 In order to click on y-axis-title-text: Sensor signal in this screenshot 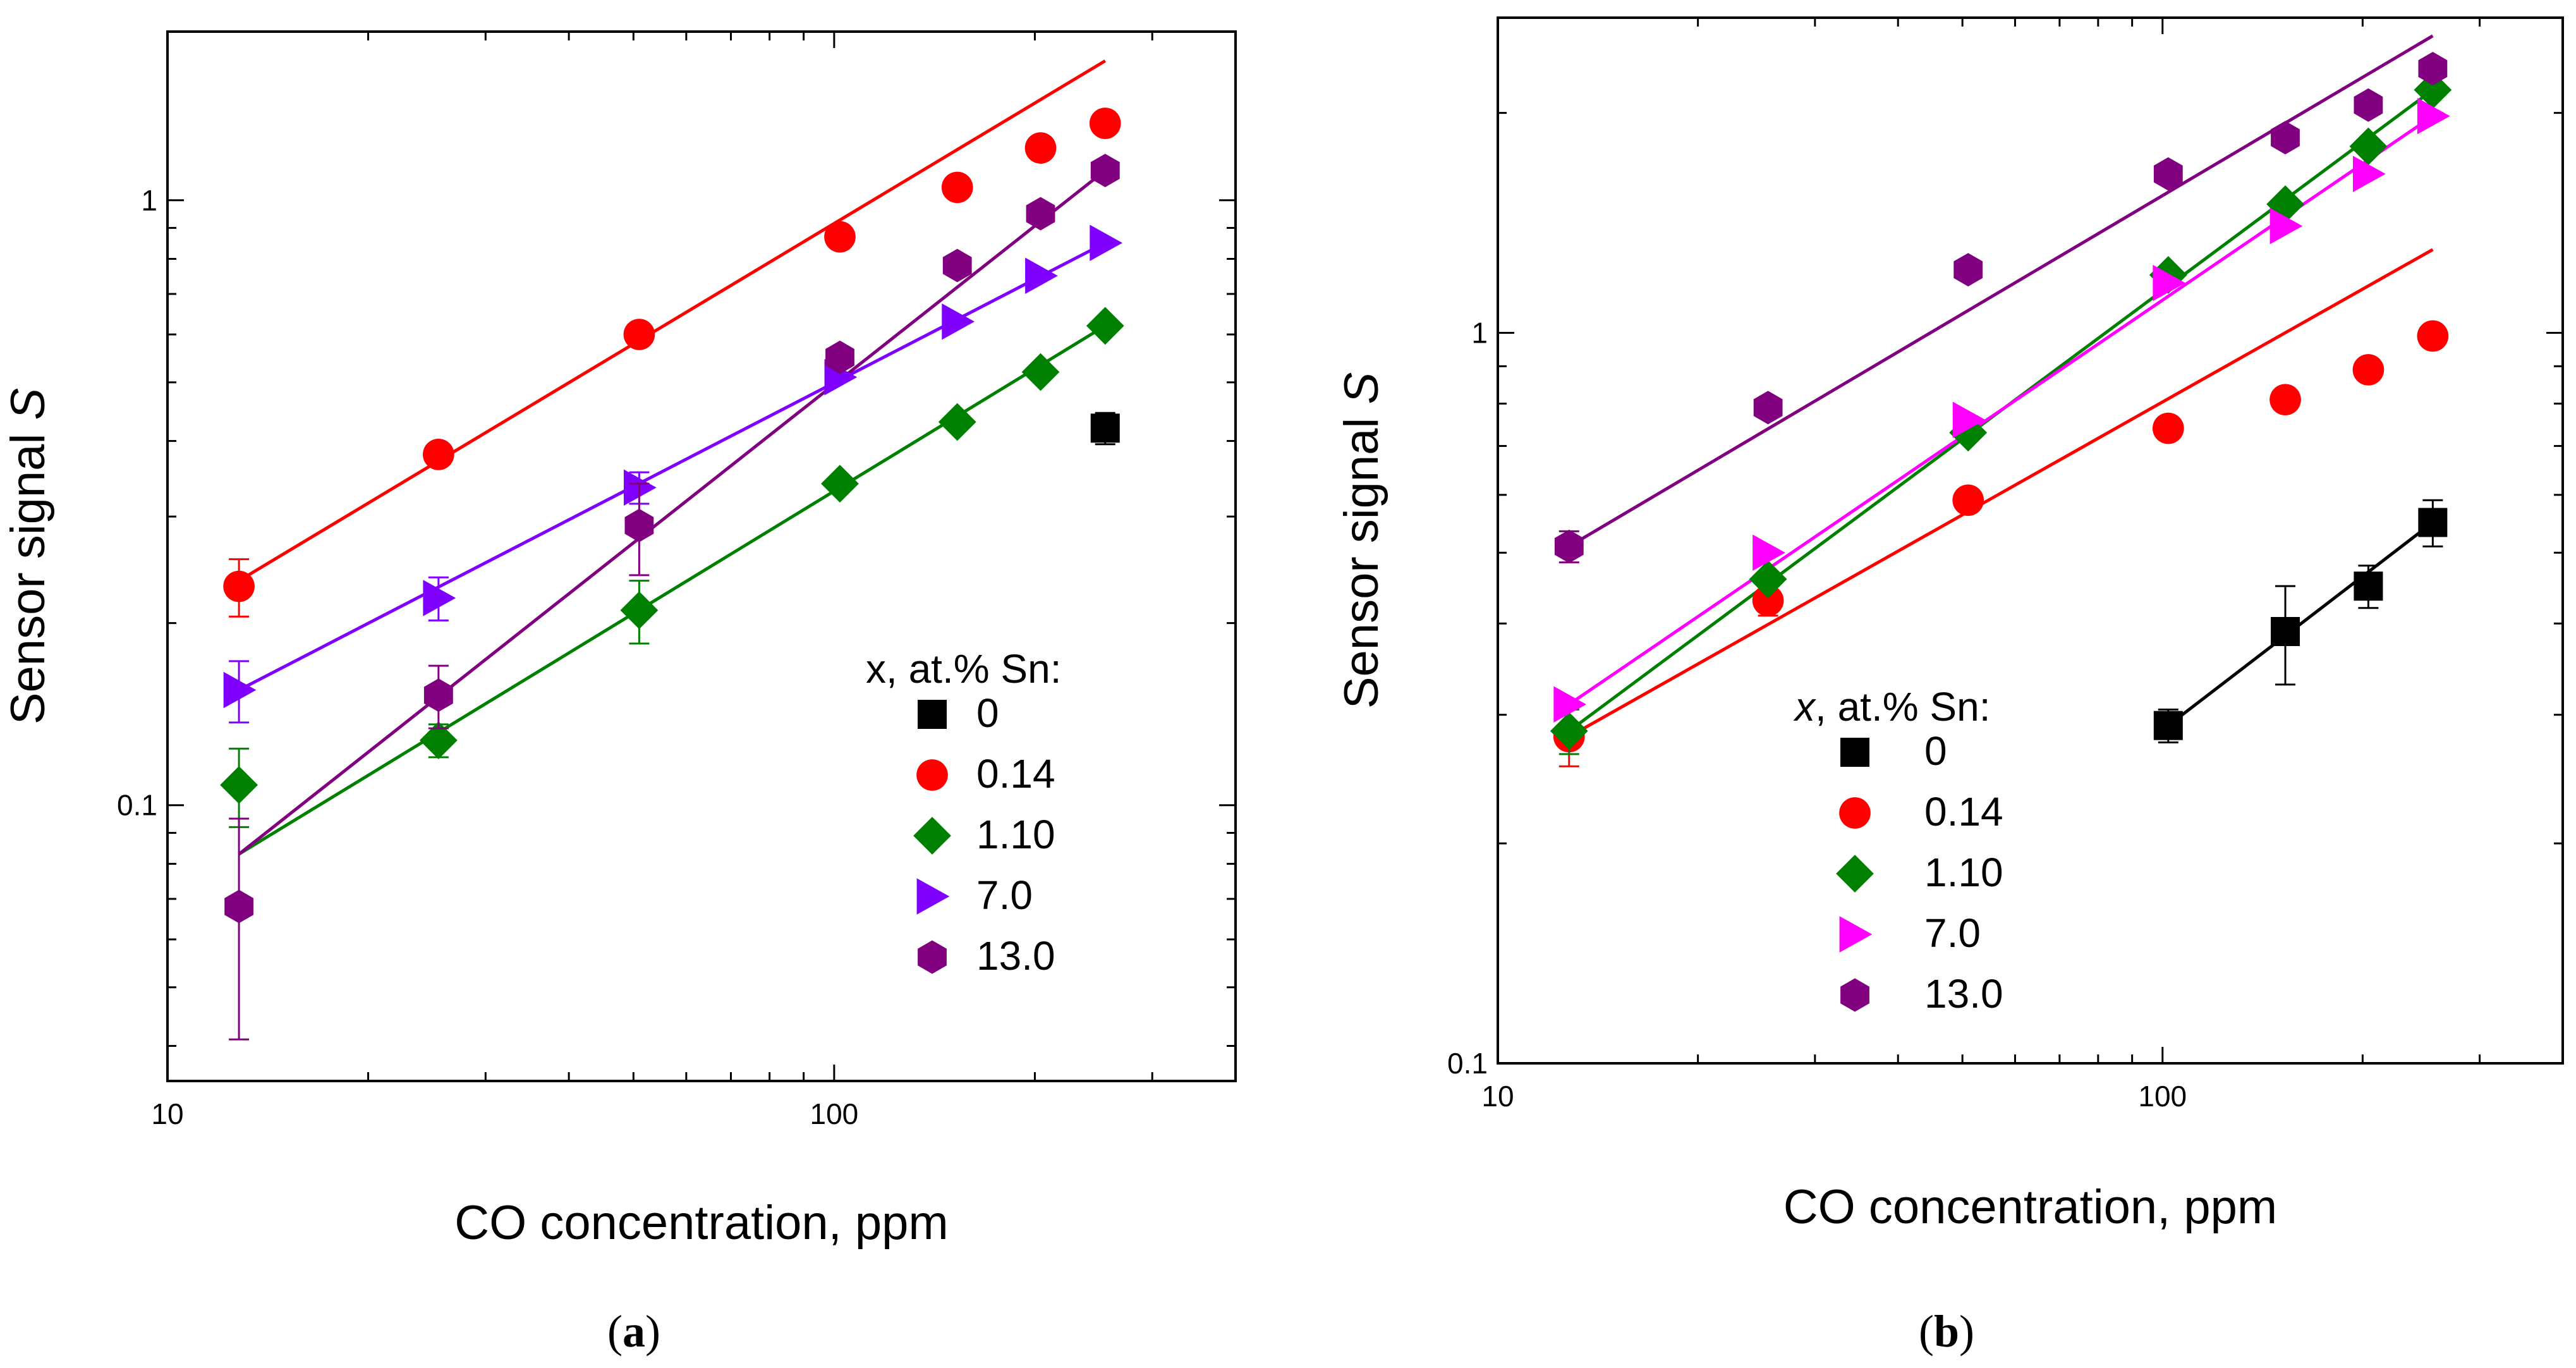, I will do `click(28, 572)`.